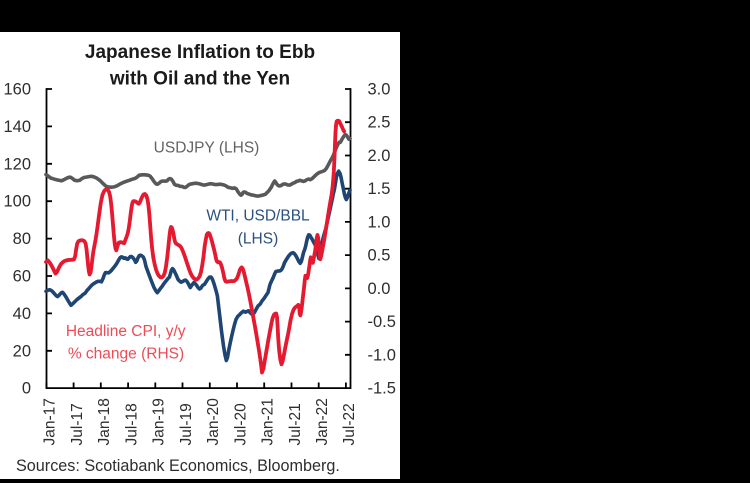  Describe the element at coordinates (379, 222) in the screenshot. I see `svg-text: 1.0` at that location.